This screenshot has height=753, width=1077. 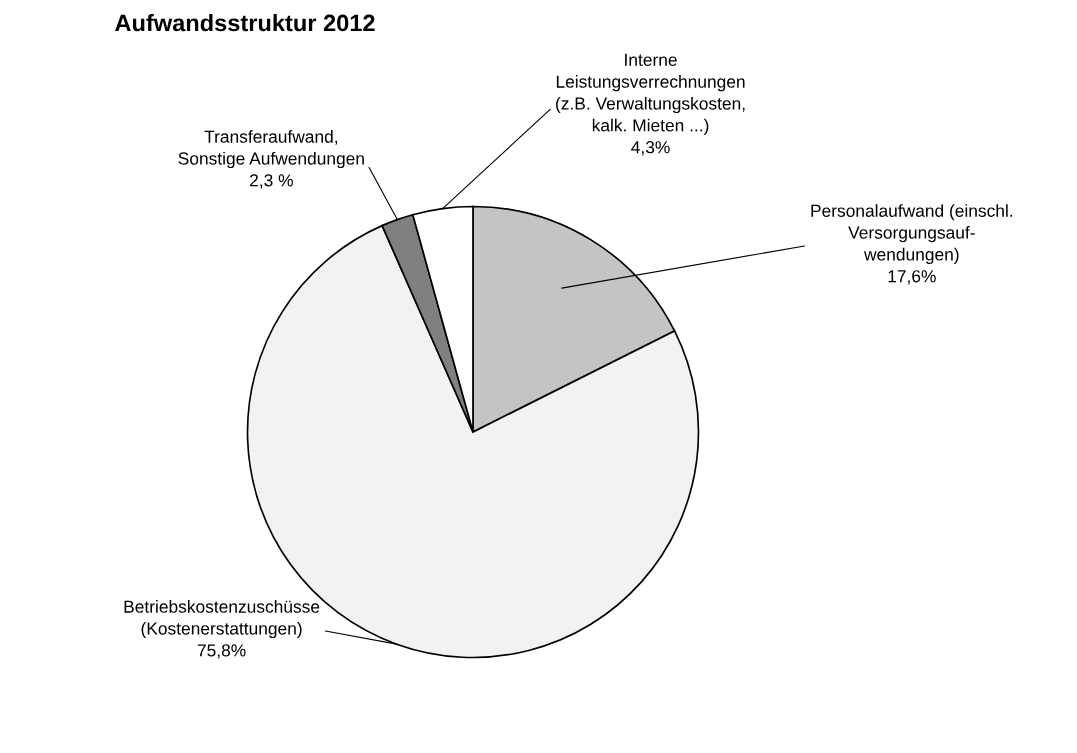 I want to click on slice-label: Interne Leistungsverrechnungen (z.B. Verwaltungskosten, kalk. Mieten ...), so click(x=650, y=94).